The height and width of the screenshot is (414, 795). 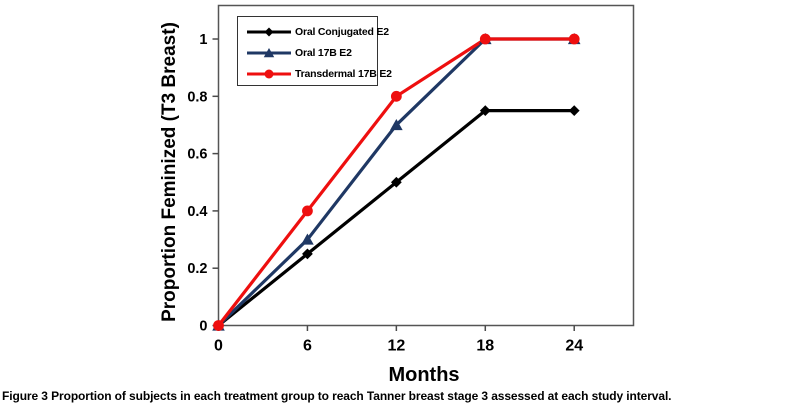 I want to click on svg-text: 0.2, so click(x=197, y=269).